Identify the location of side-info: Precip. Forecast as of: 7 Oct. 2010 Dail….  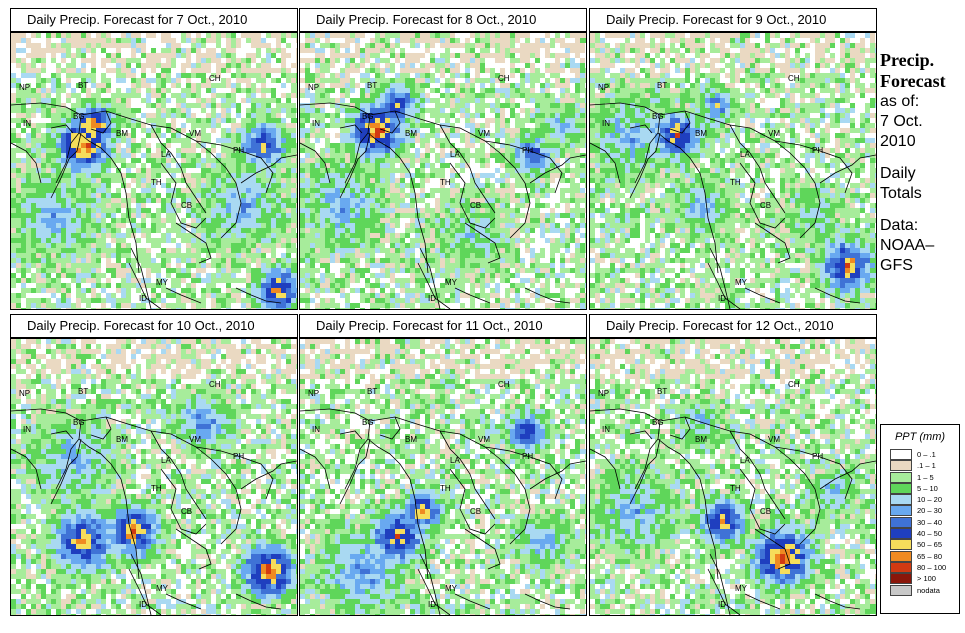
(921, 163).